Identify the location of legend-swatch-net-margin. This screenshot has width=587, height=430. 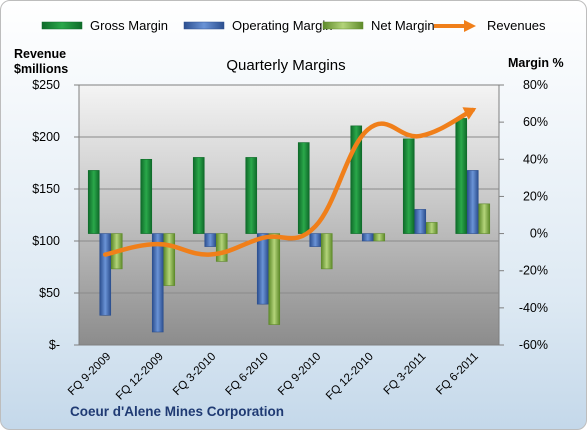
(343, 25).